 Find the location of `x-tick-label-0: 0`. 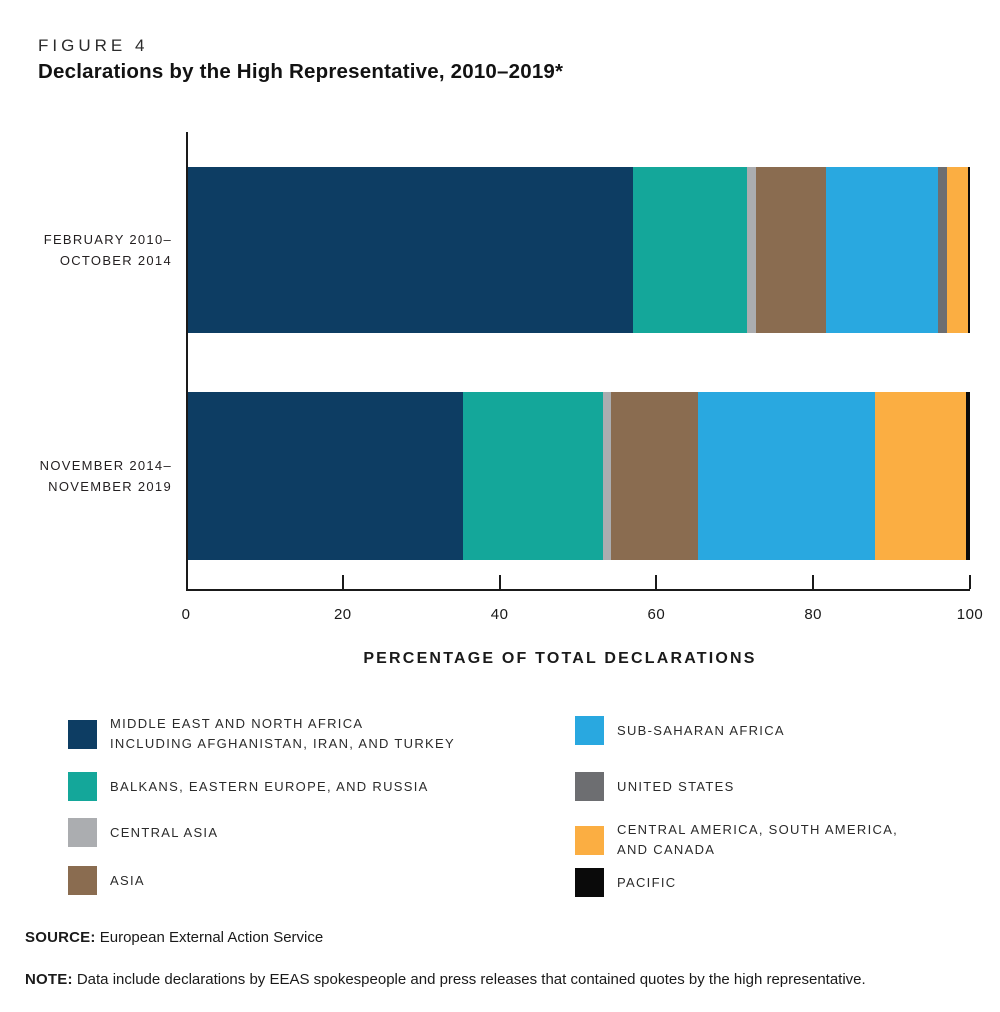

x-tick-label-0: 0 is located at coordinates (186, 614).